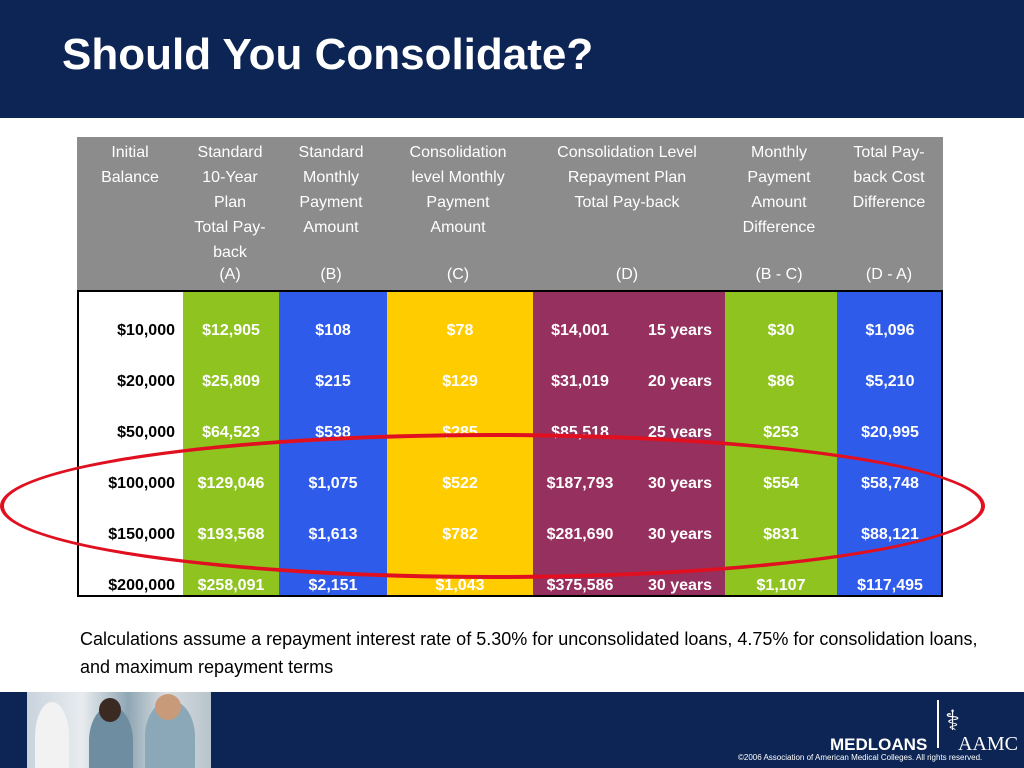 Image resolution: width=1024 pixels, height=768 pixels. What do you see at coordinates (580, 381) in the screenshot?
I see `cell-consolidation-payback: $31,019` at bounding box center [580, 381].